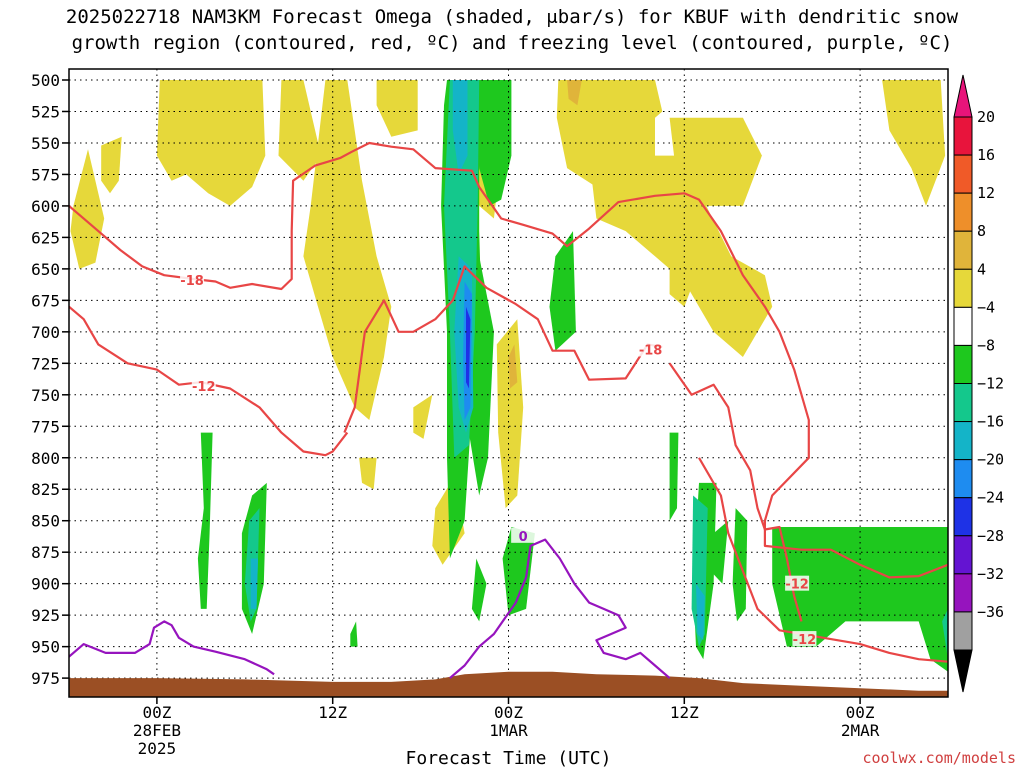 This screenshot has height=768, width=1024. What do you see at coordinates (45, 458) in the screenshot?
I see `y-tick-label-12: 800` at bounding box center [45, 458].